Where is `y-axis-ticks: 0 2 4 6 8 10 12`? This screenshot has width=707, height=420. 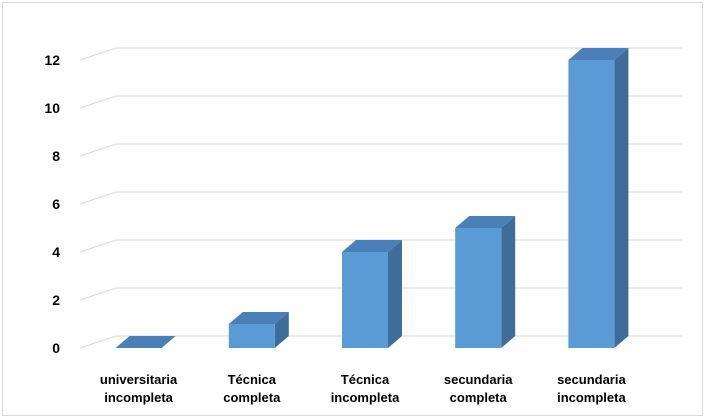
y-axis-ticks: 0 2 4 6 8 10 12 is located at coordinates (52, 204).